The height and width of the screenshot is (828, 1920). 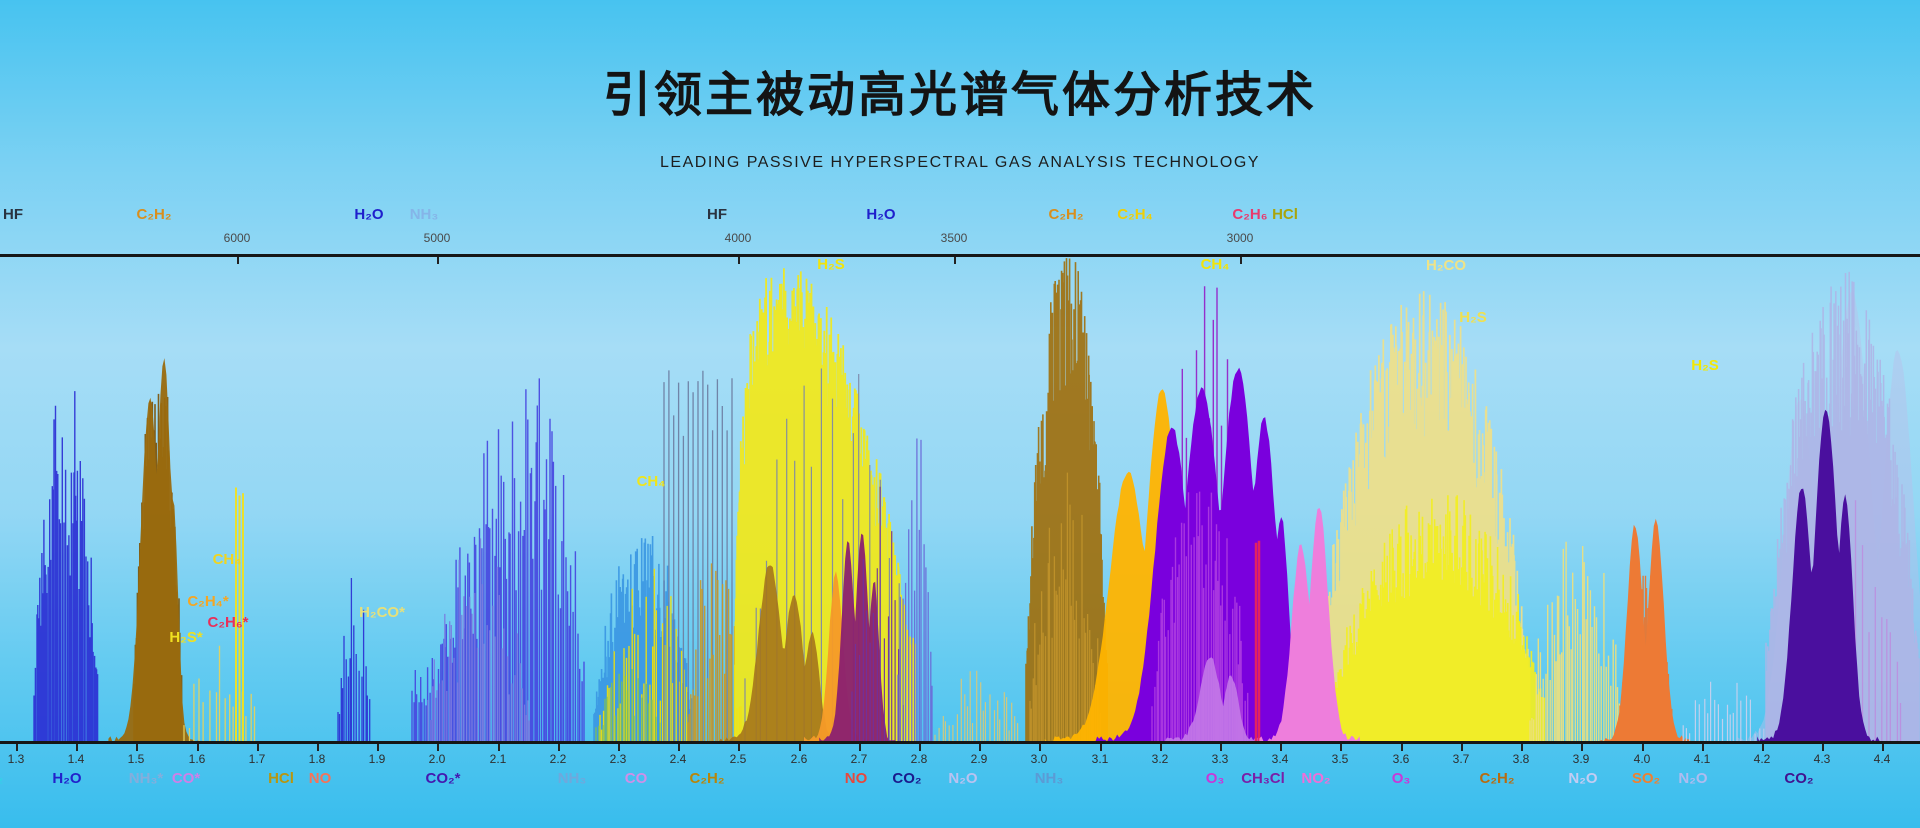 I want to click on gas-label-bottom: CH₃Cl, so click(x=1263, y=778).